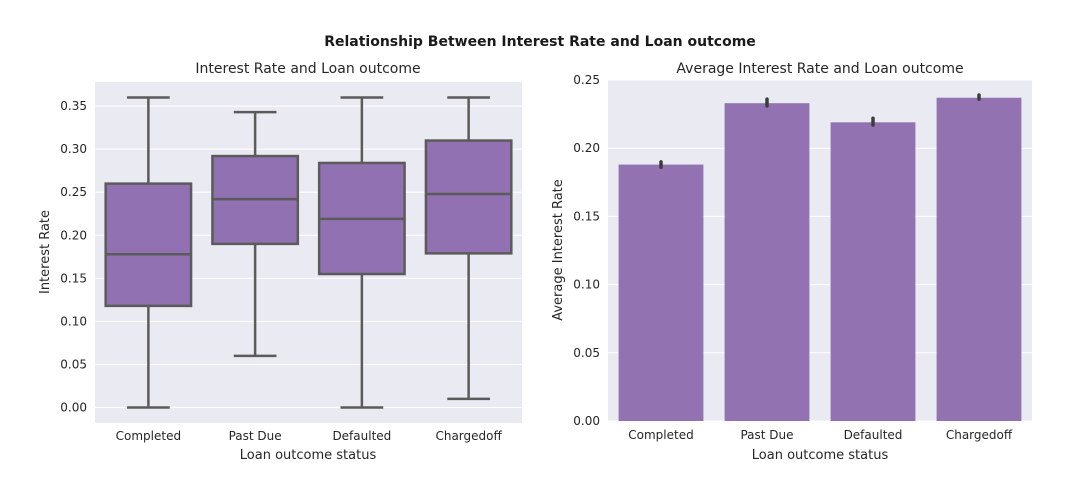  I want to click on boxplot-y-tick-label: 0.20, so click(73, 235).